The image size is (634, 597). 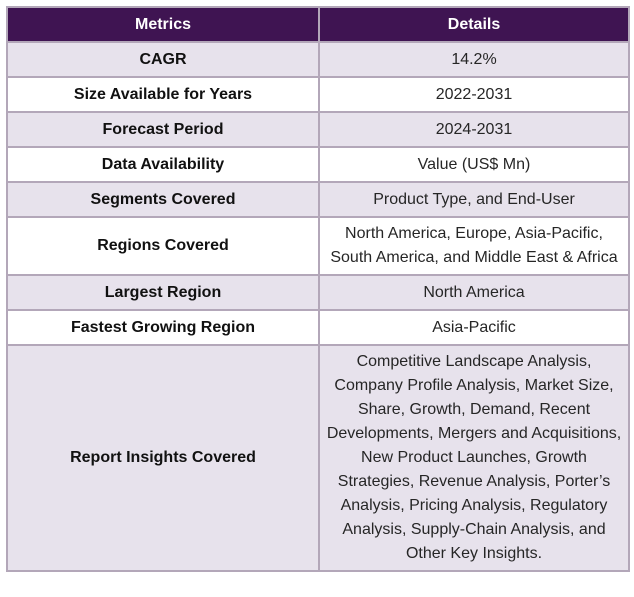 I want to click on table-row-data-availability: Data Availability Value (US$ Mn), so click(x=318, y=164).